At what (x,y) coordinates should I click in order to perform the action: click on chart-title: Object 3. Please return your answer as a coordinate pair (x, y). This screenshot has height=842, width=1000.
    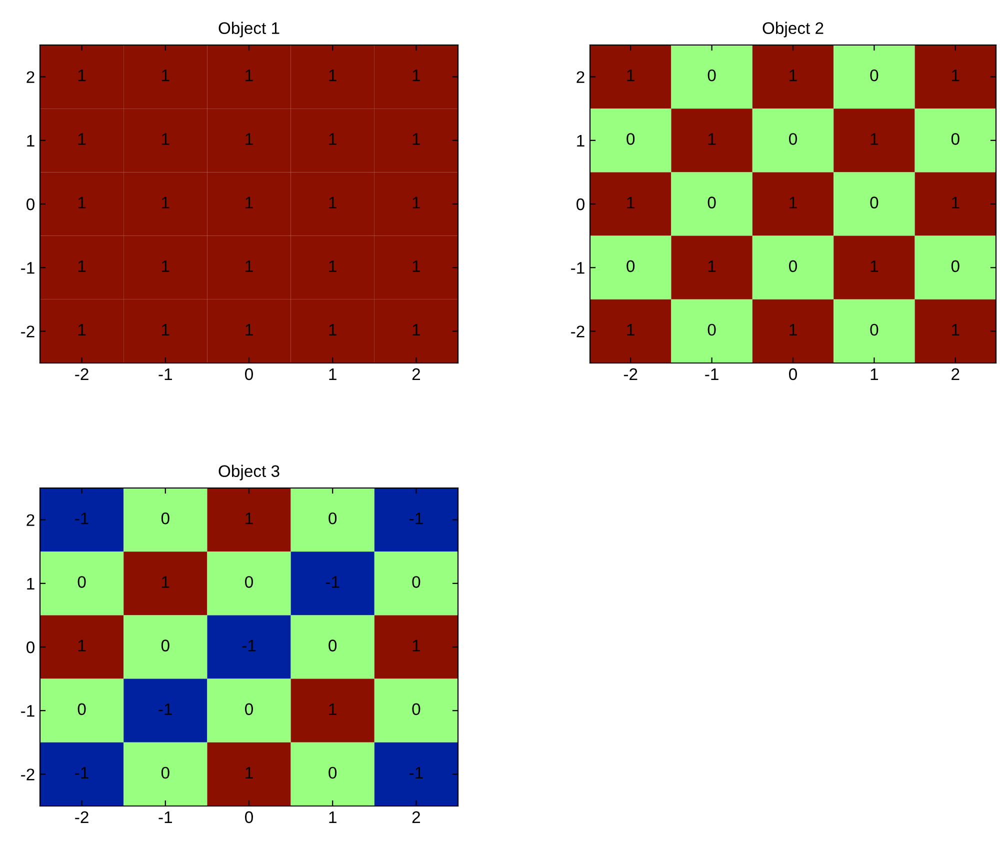
    Looking at the image, I should click on (249, 472).